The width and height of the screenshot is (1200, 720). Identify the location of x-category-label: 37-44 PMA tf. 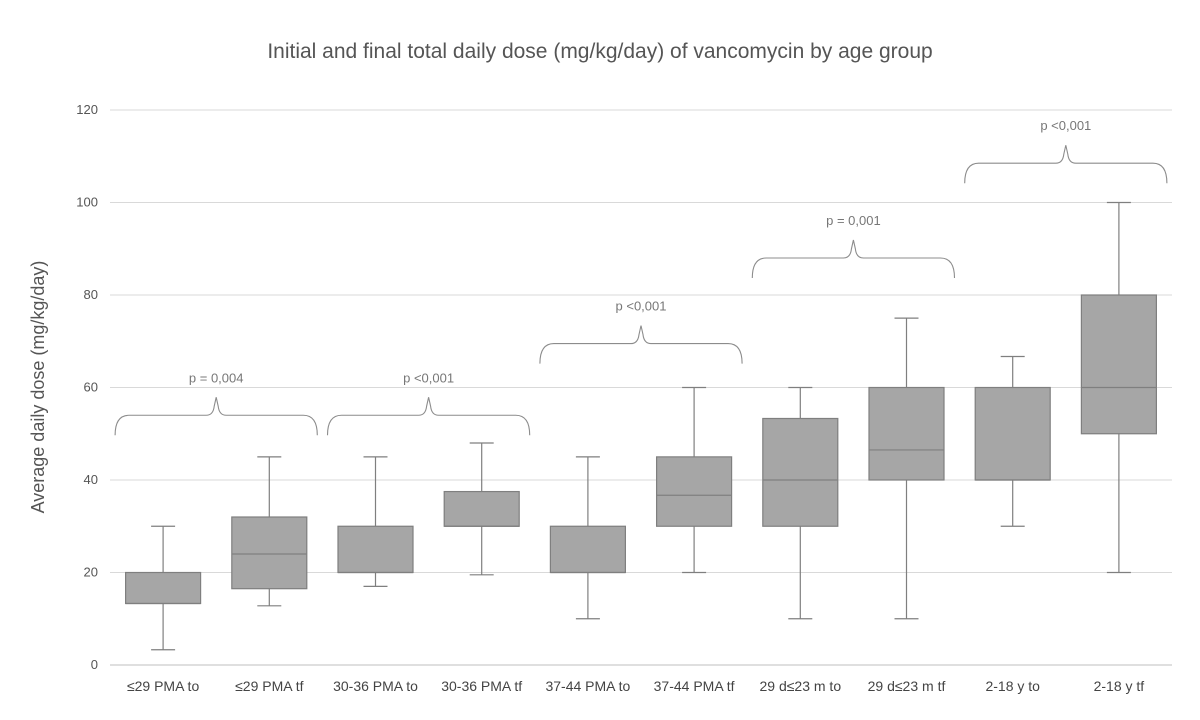
(694, 686).